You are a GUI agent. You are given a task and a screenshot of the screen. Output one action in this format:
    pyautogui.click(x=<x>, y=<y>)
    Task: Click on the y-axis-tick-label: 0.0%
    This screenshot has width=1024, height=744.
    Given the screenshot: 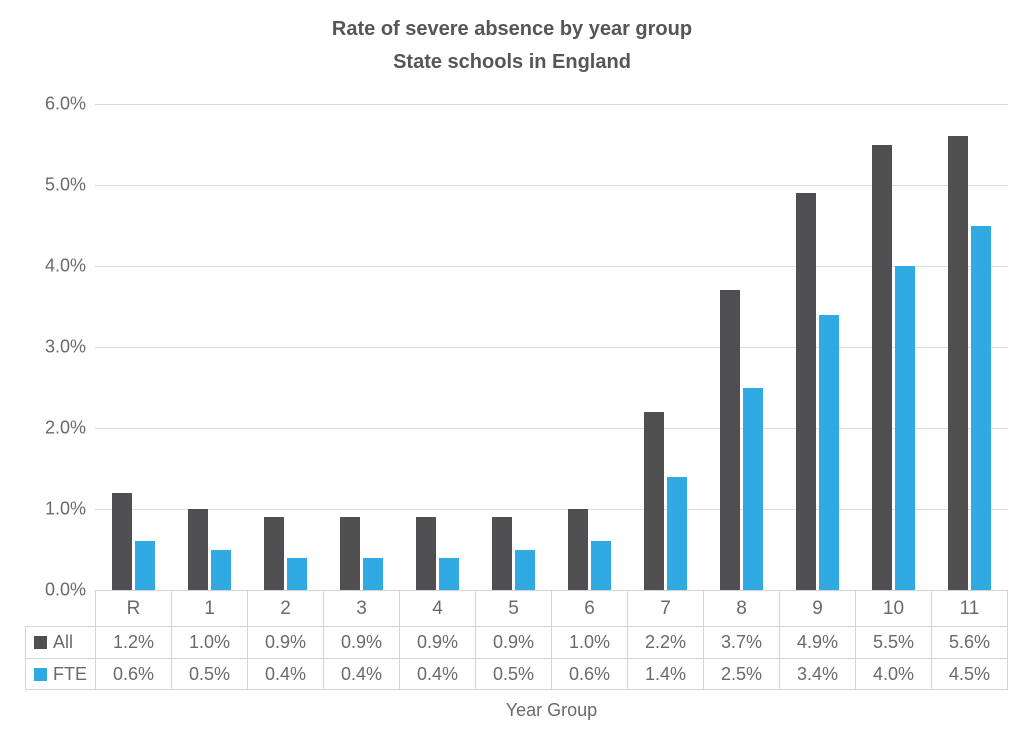 What is the action you would take?
    pyautogui.click(x=65, y=589)
    